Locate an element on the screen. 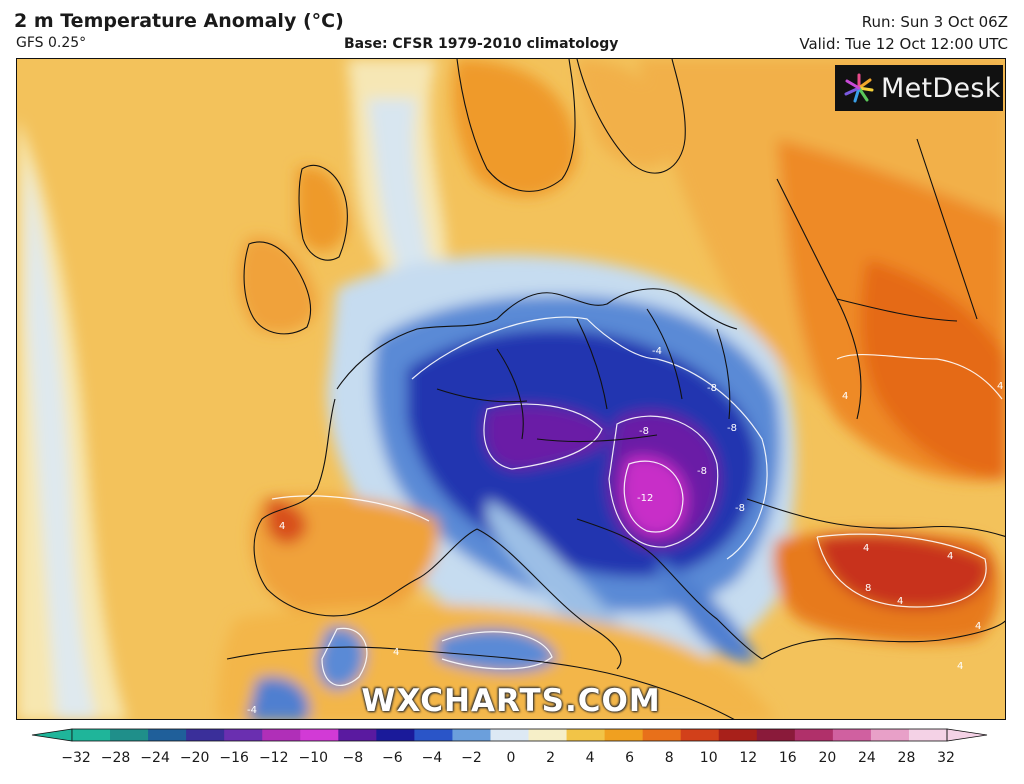 The height and width of the screenshot is (784, 1024). colorbar-border is located at coordinates (509, 735).